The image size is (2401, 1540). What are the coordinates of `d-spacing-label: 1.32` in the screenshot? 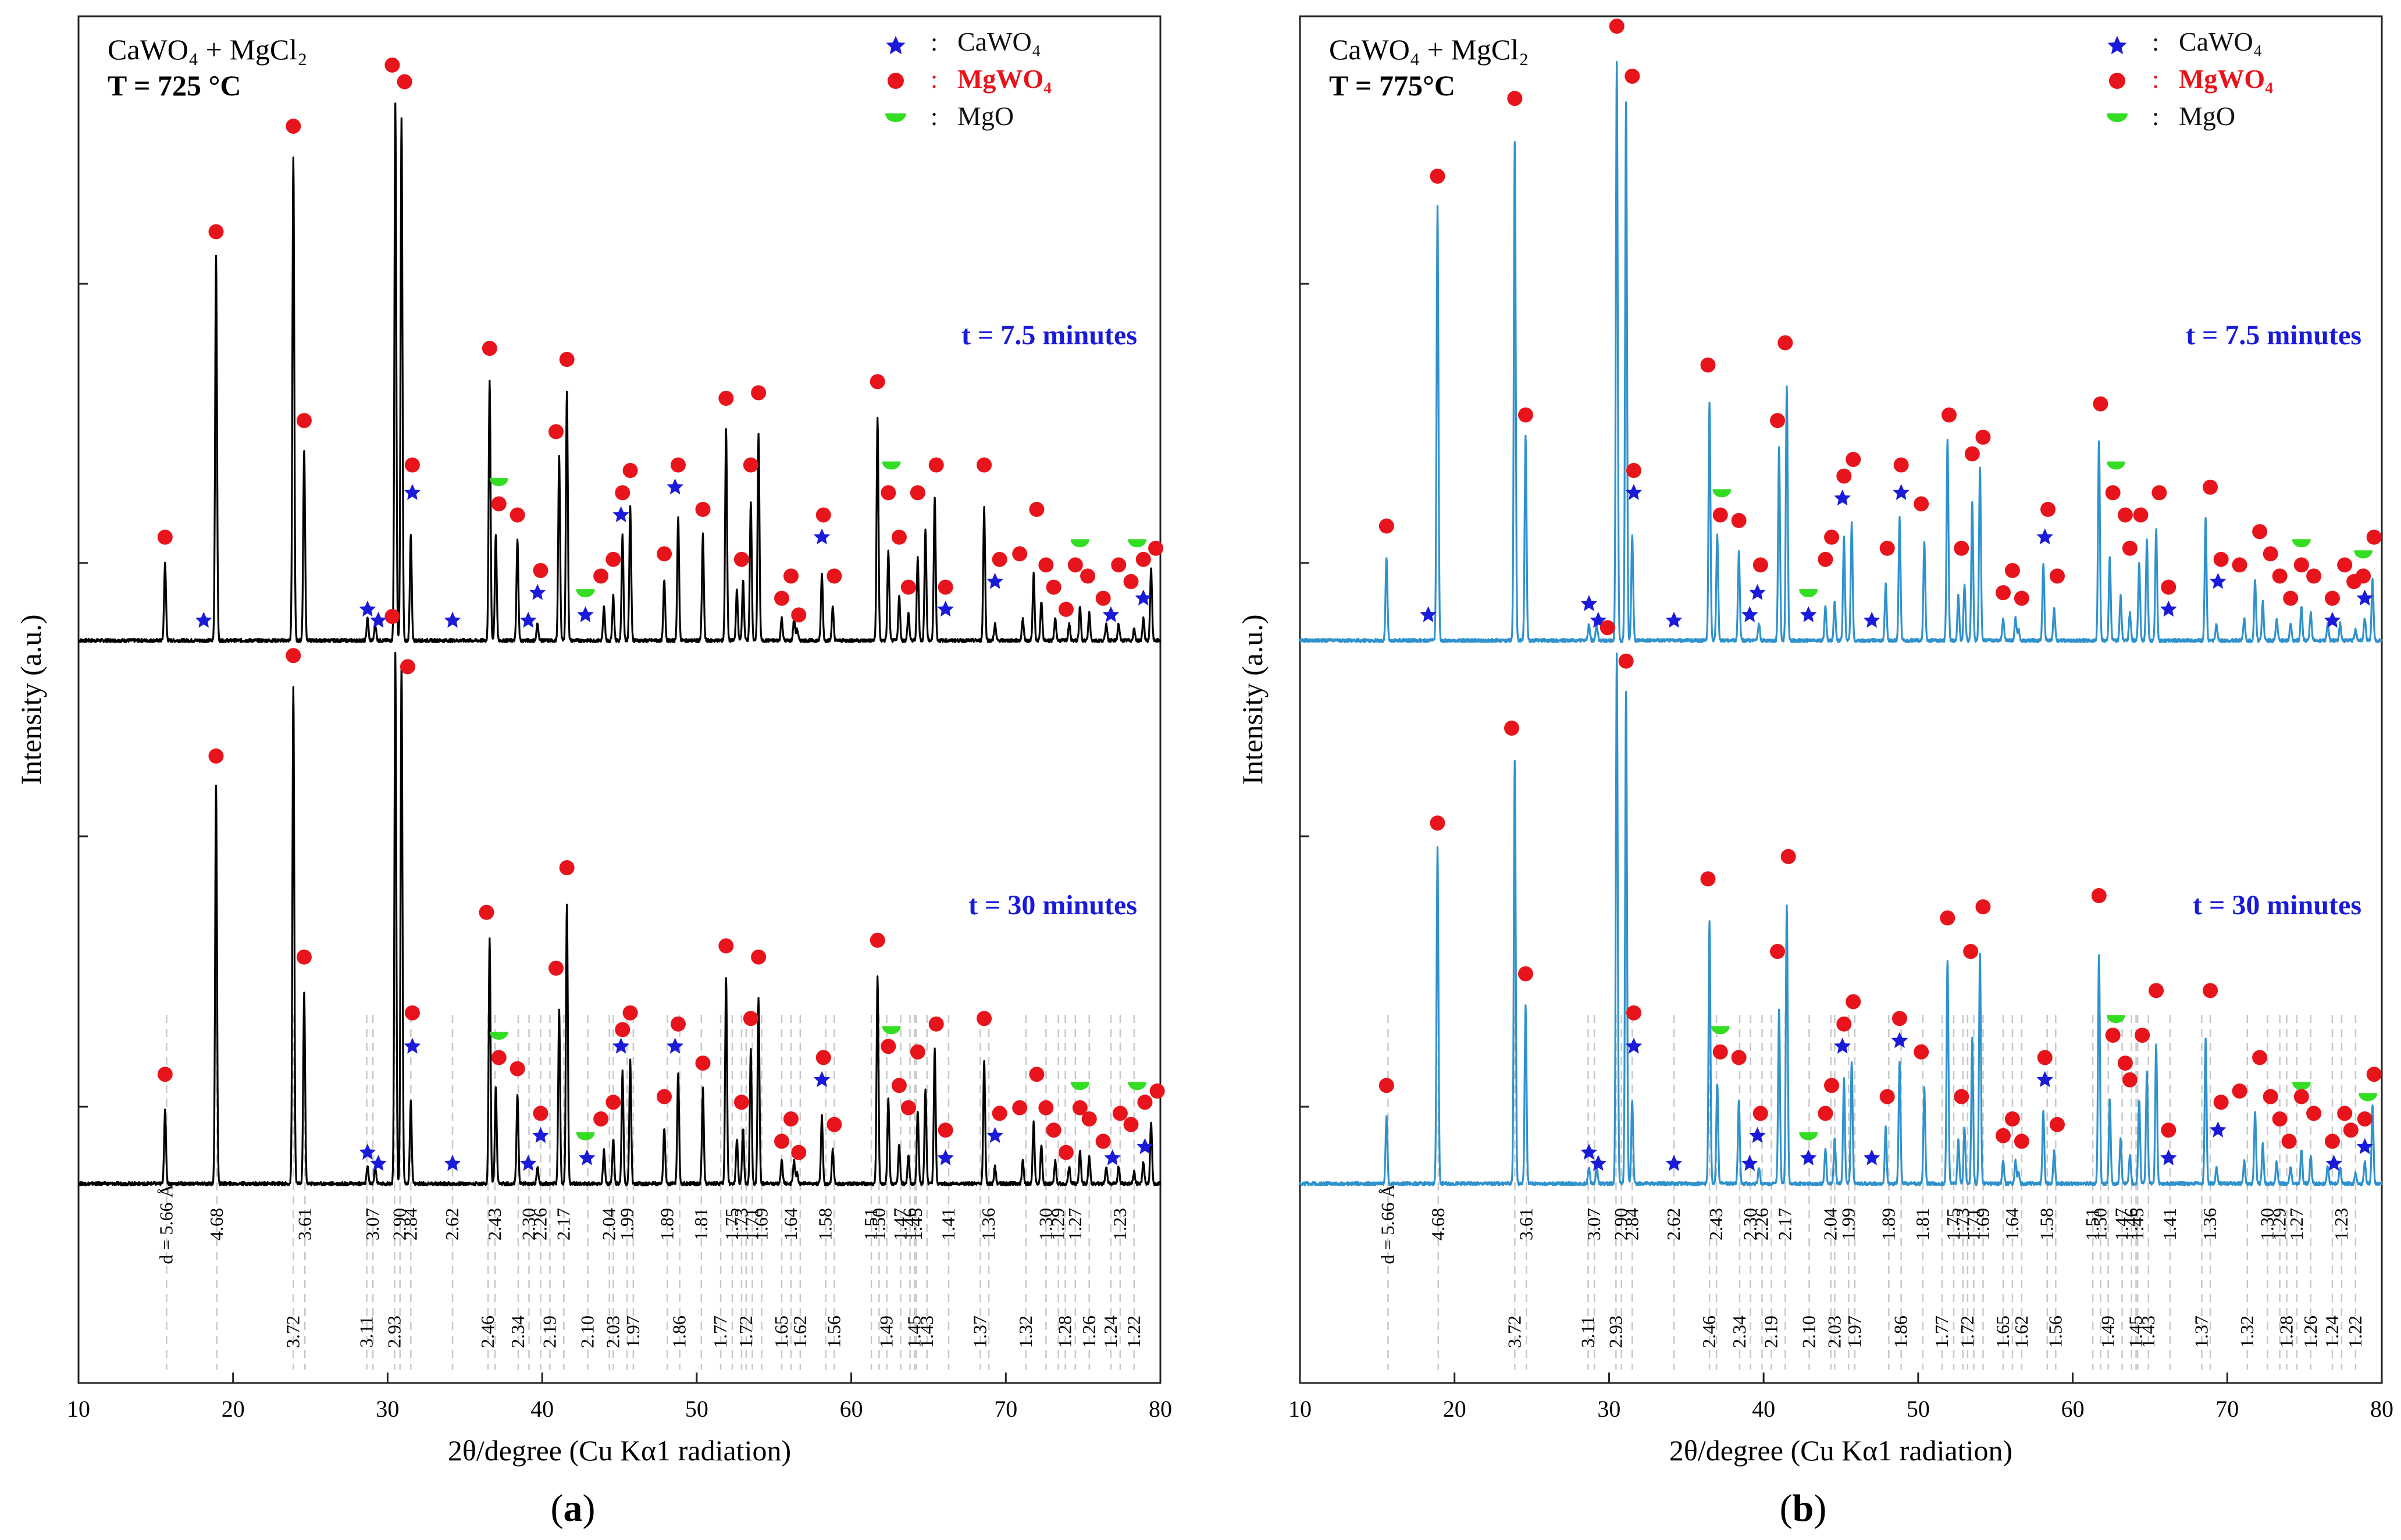 It's located at (1025, 1332).